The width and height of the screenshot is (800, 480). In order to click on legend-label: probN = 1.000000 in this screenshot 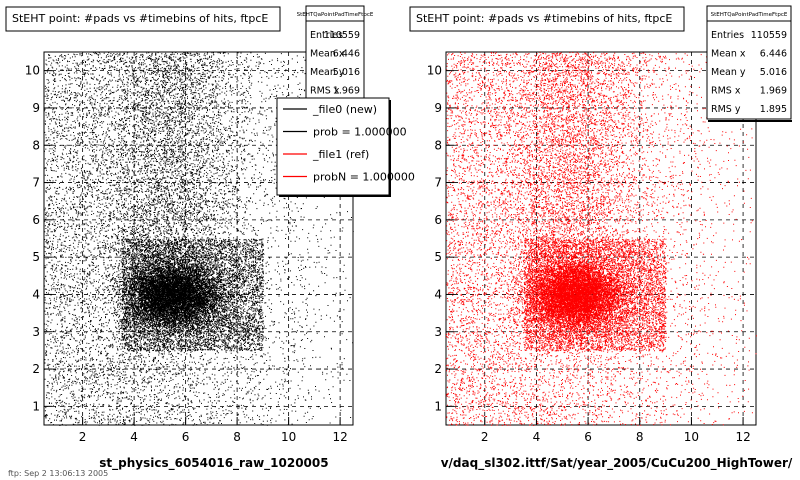, I will do `click(364, 177)`.